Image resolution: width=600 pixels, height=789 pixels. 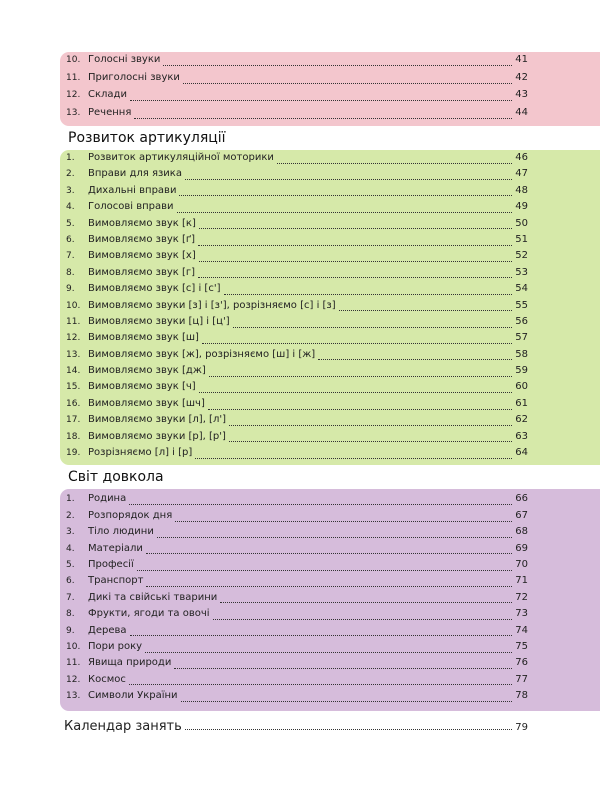 What do you see at coordinates (330, 116) in the screenshot?
I see `toc-row: 13. Речення 44` at bounding box center [330, 116].